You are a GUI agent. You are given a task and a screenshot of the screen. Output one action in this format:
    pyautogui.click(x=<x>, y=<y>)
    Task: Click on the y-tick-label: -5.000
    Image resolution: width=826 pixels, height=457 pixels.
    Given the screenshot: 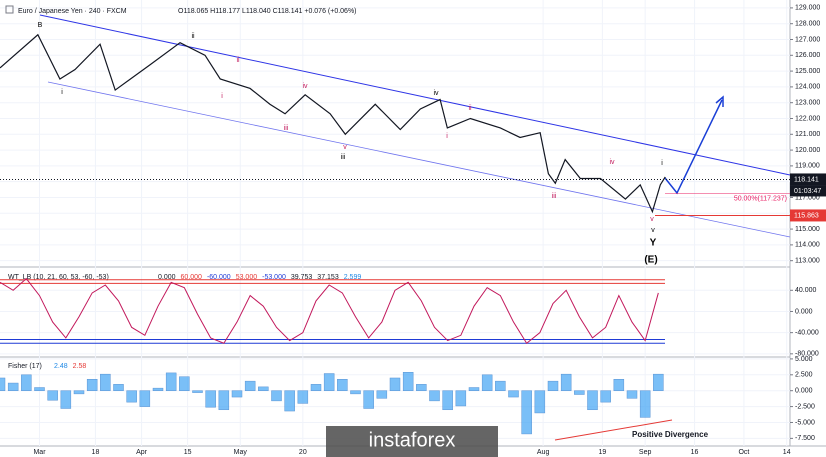 What is the action you would take?
    pyautogui.click(x=805, y=422)
    